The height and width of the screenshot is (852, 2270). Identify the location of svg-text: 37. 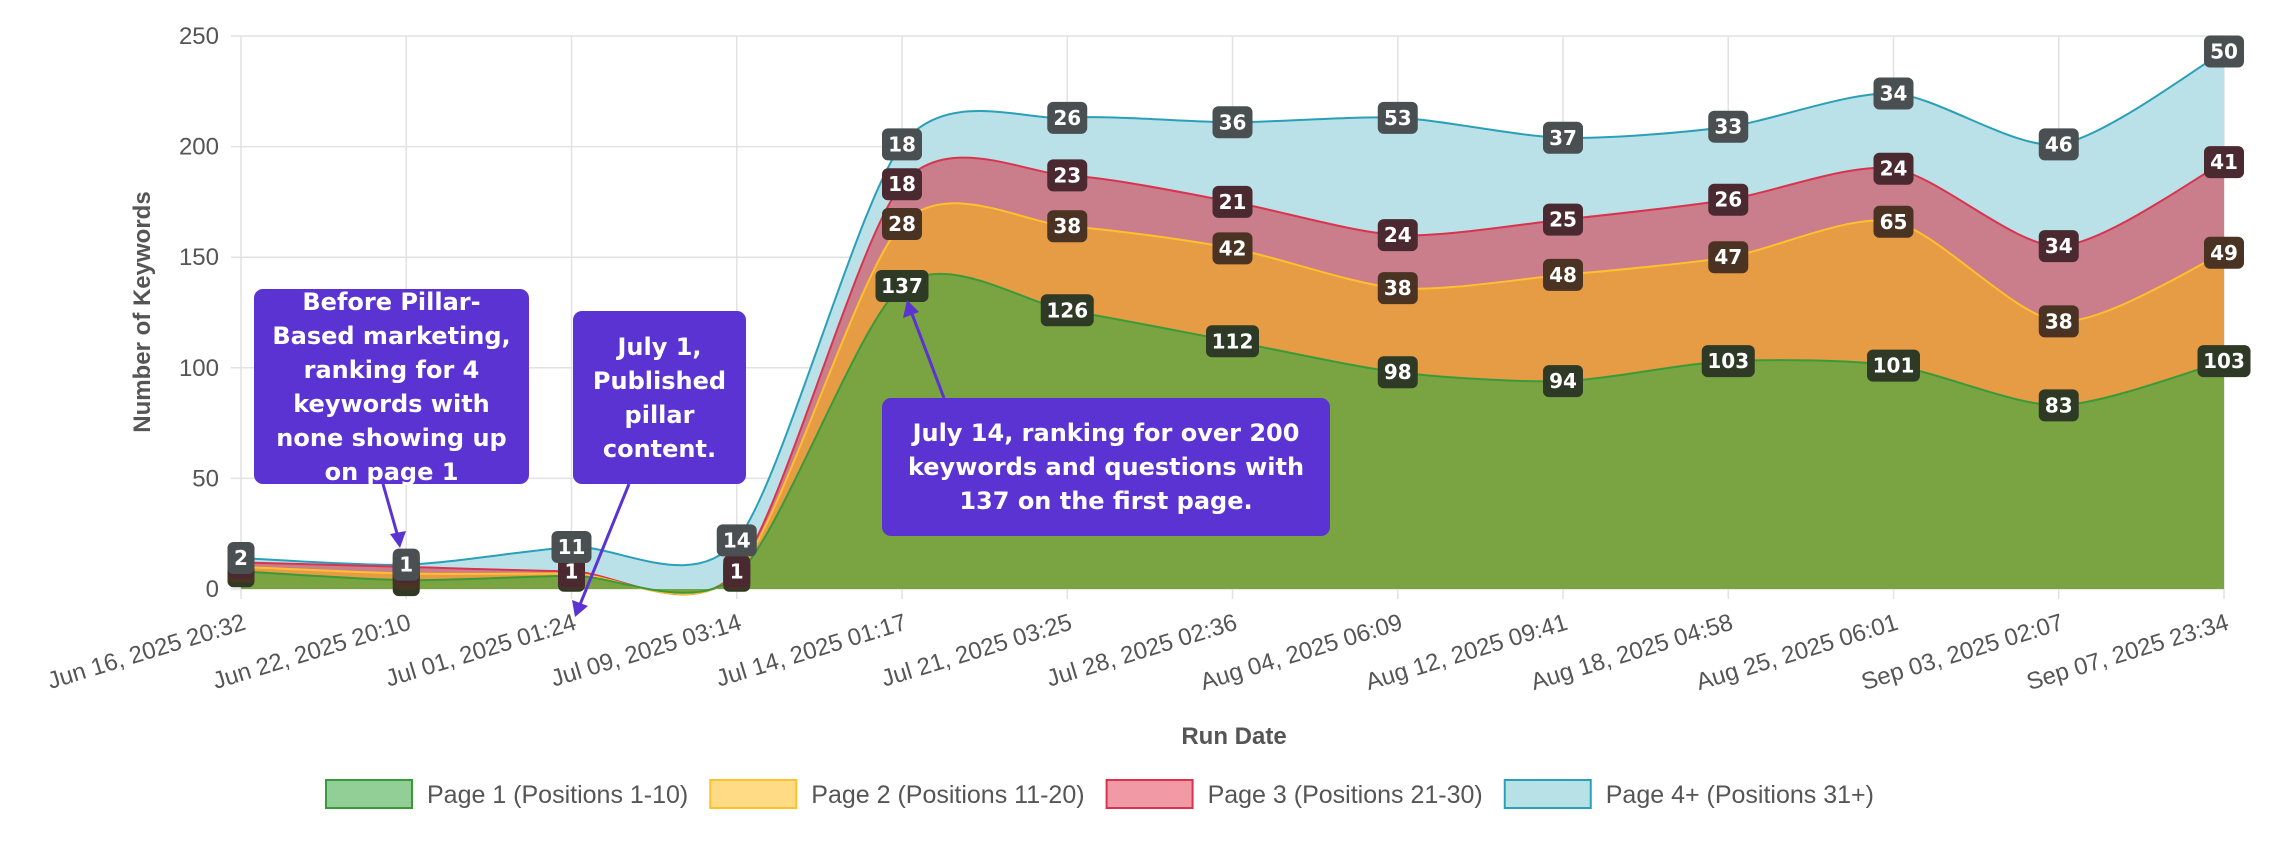
(1563, 138).